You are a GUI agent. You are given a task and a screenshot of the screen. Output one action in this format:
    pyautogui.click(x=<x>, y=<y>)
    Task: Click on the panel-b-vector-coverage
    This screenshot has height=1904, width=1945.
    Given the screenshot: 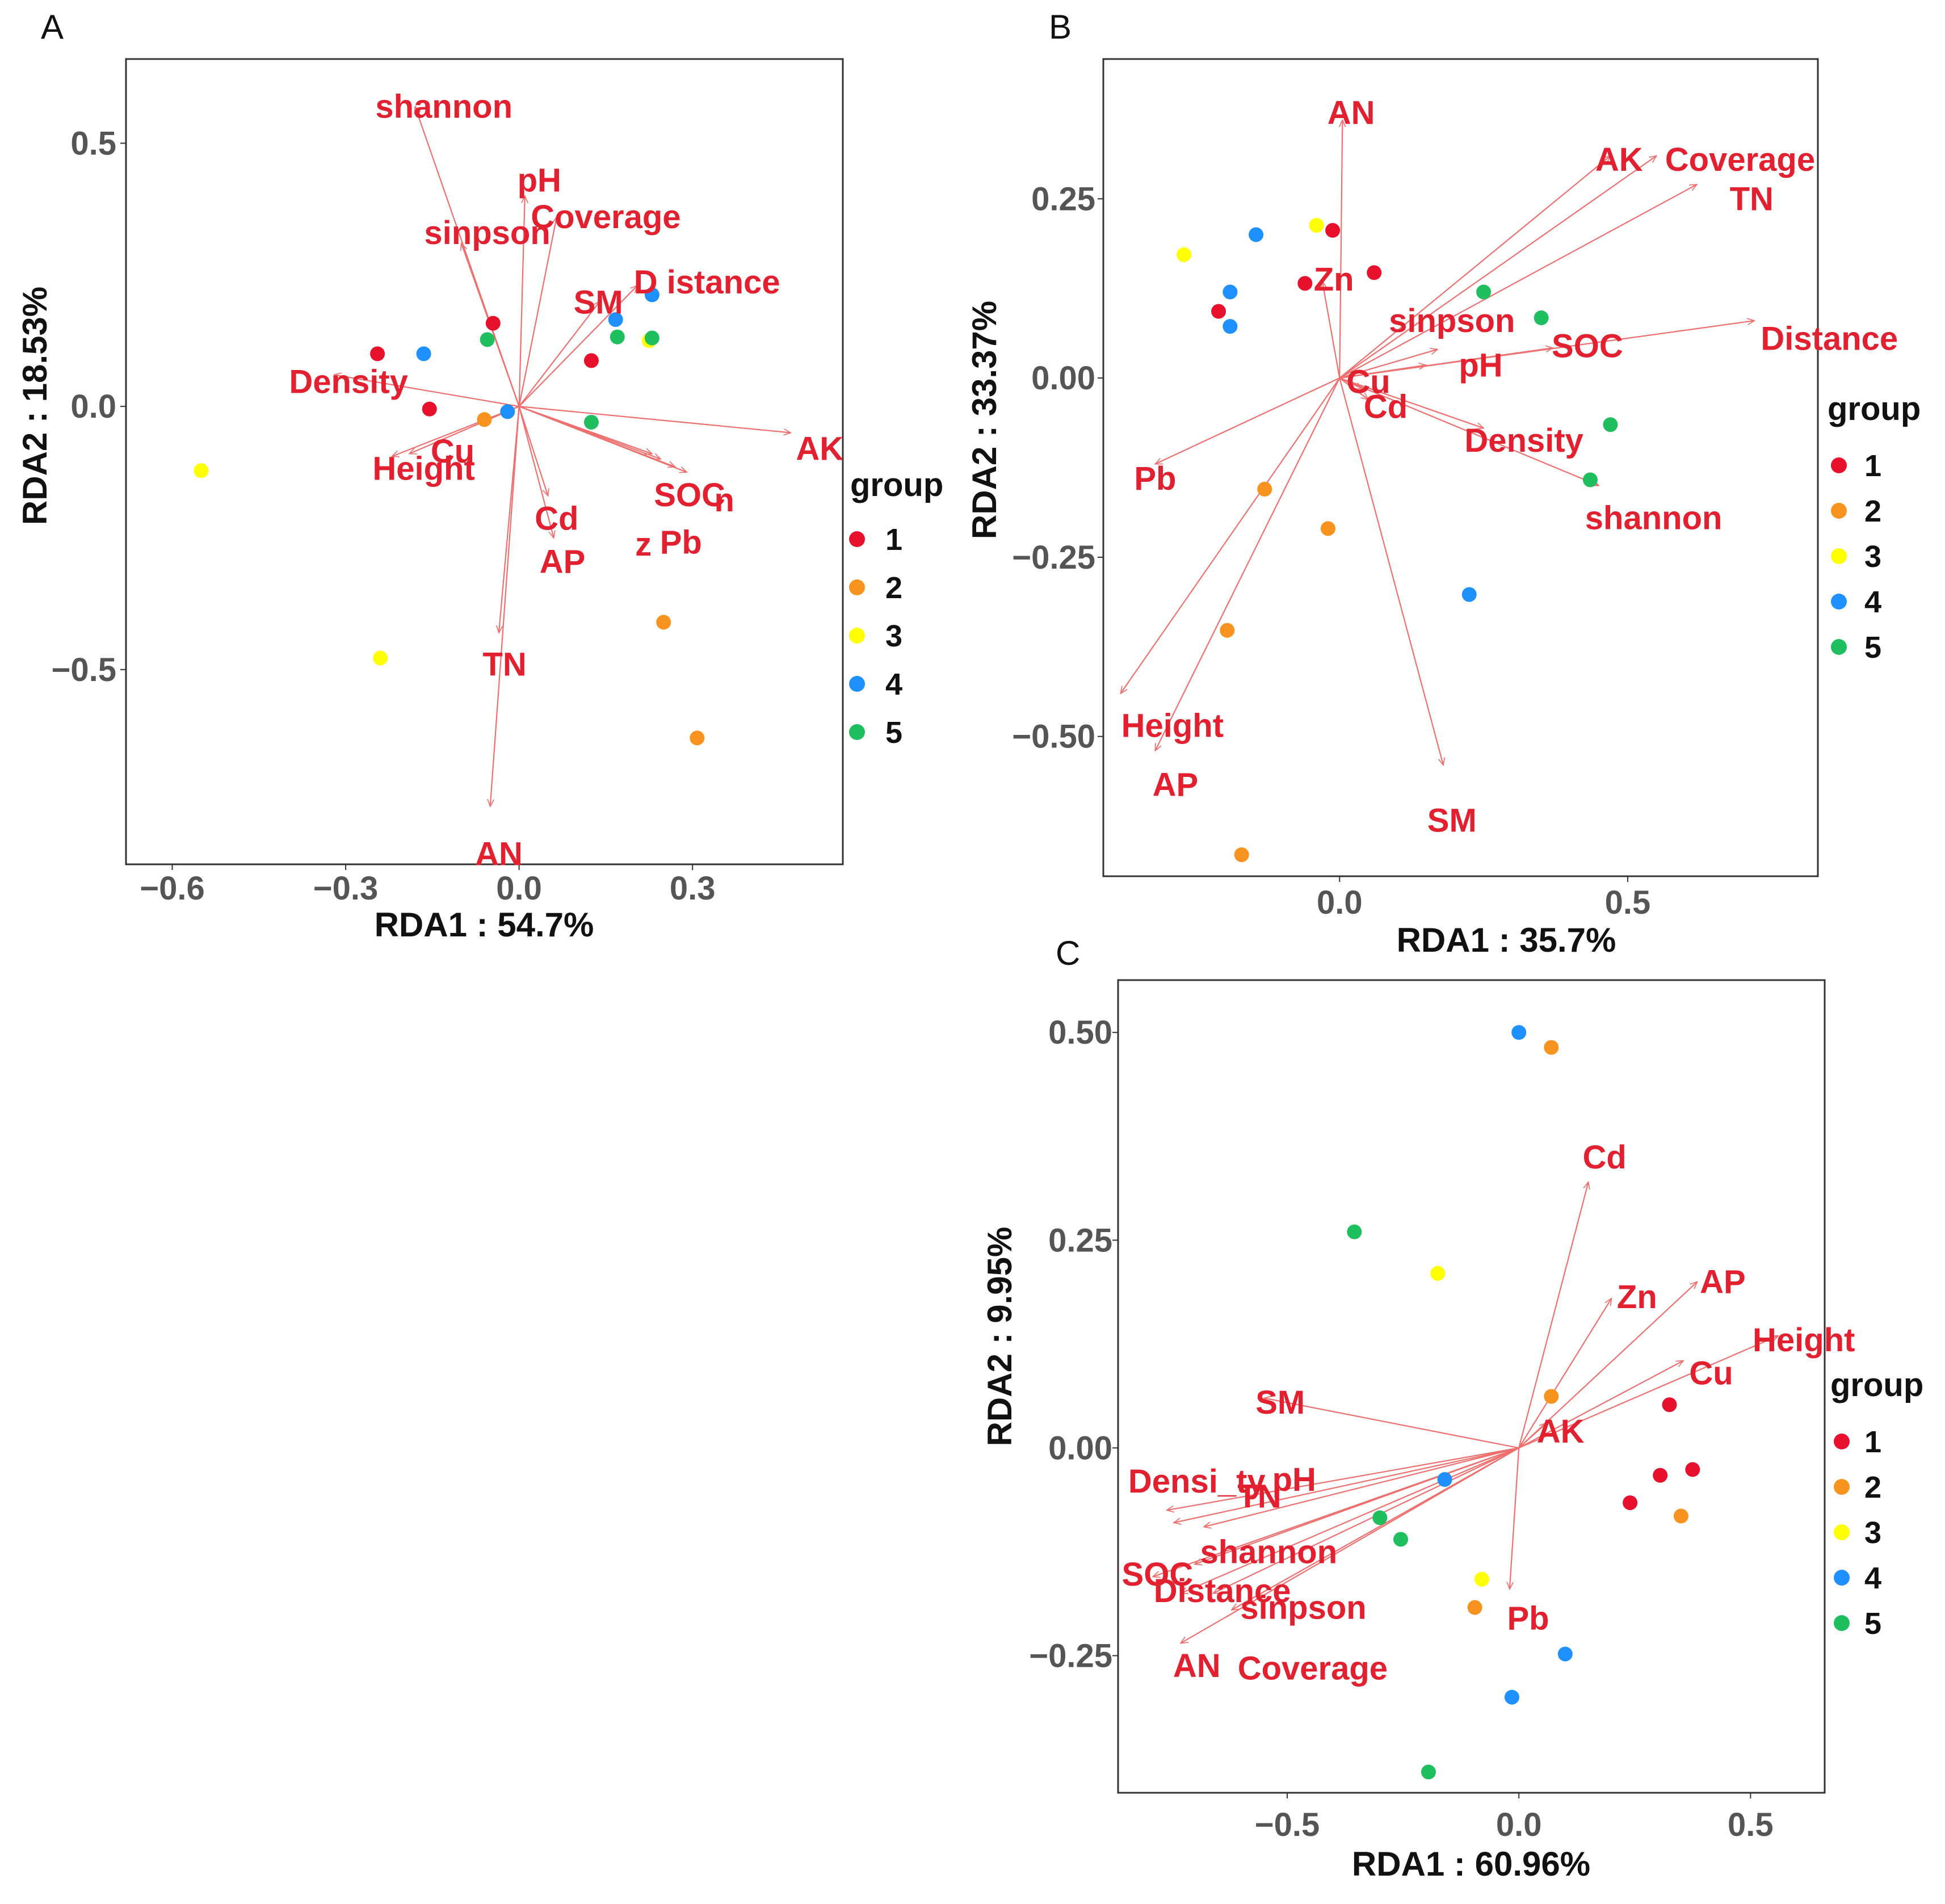 What is the action you would take?
    pyautogui.click(x=1497, y=267)
    